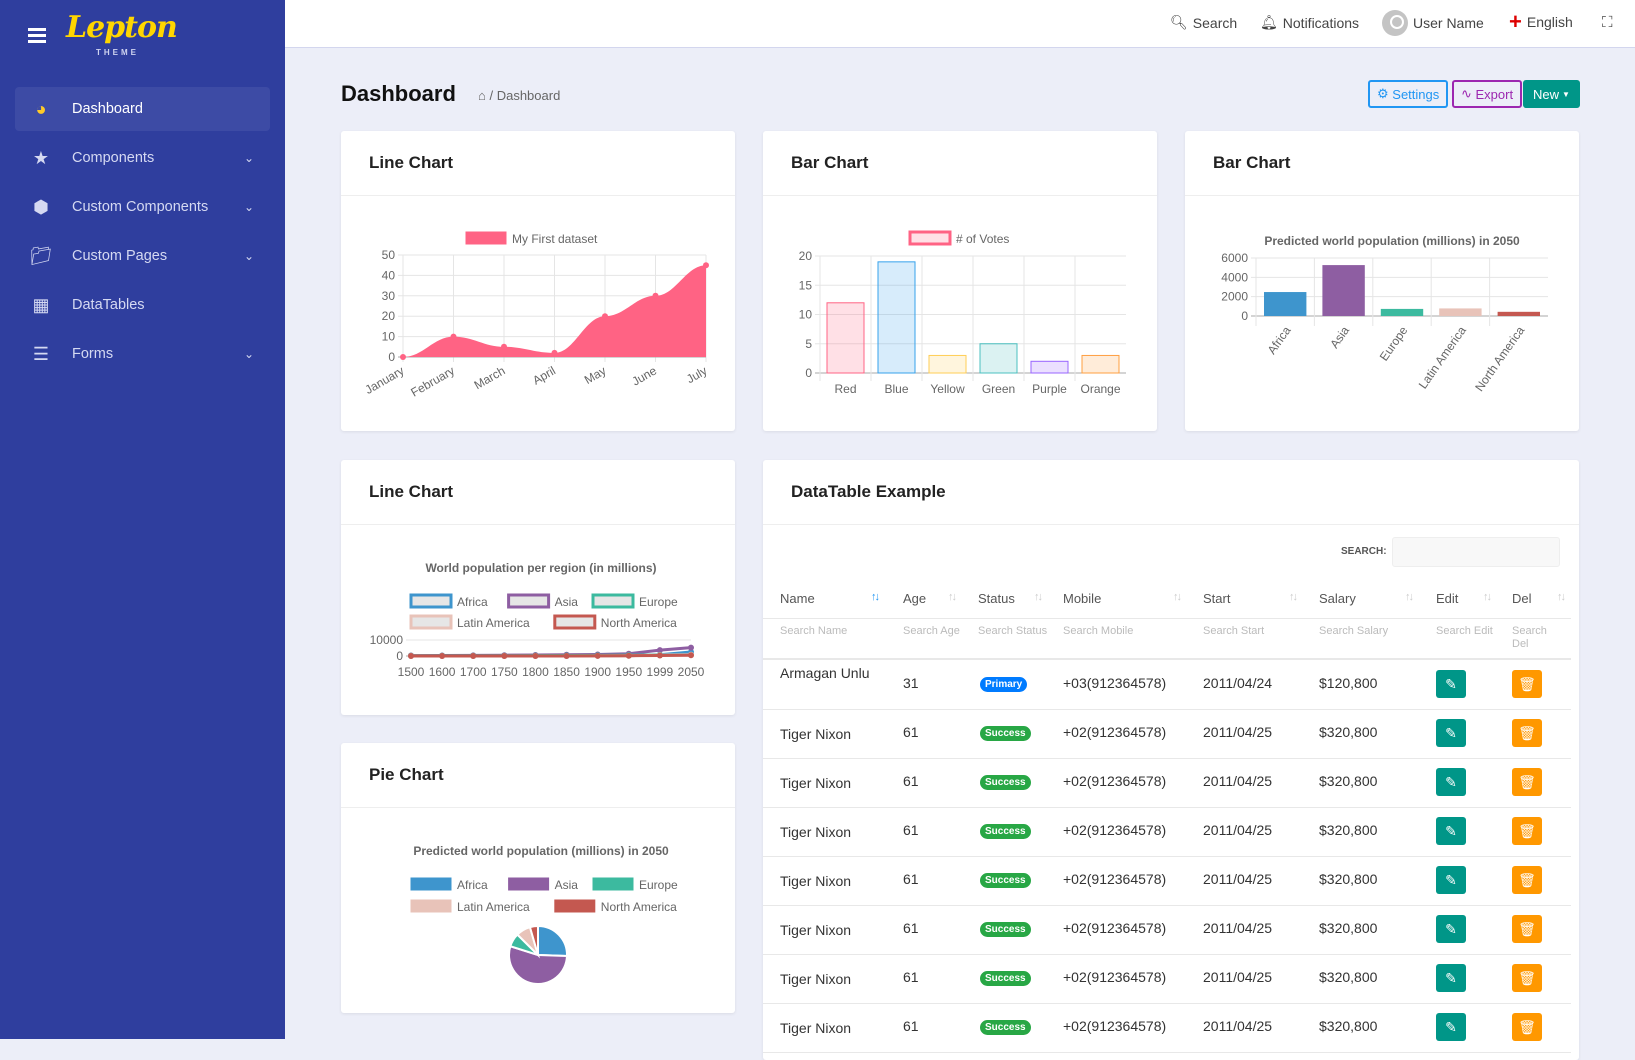 The height and width of the screenshot is (1060, 1635). I want to click on sidebar-item-forms: ☰ Forms ⌄, so click(142, 354).